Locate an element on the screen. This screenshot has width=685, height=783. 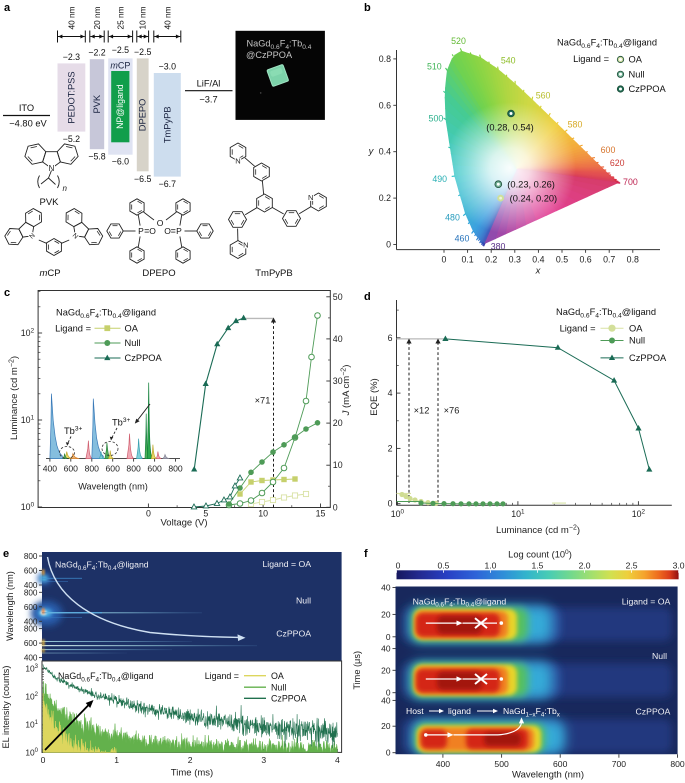
svg-text: −6.5 is located at coordinates (142, 179).